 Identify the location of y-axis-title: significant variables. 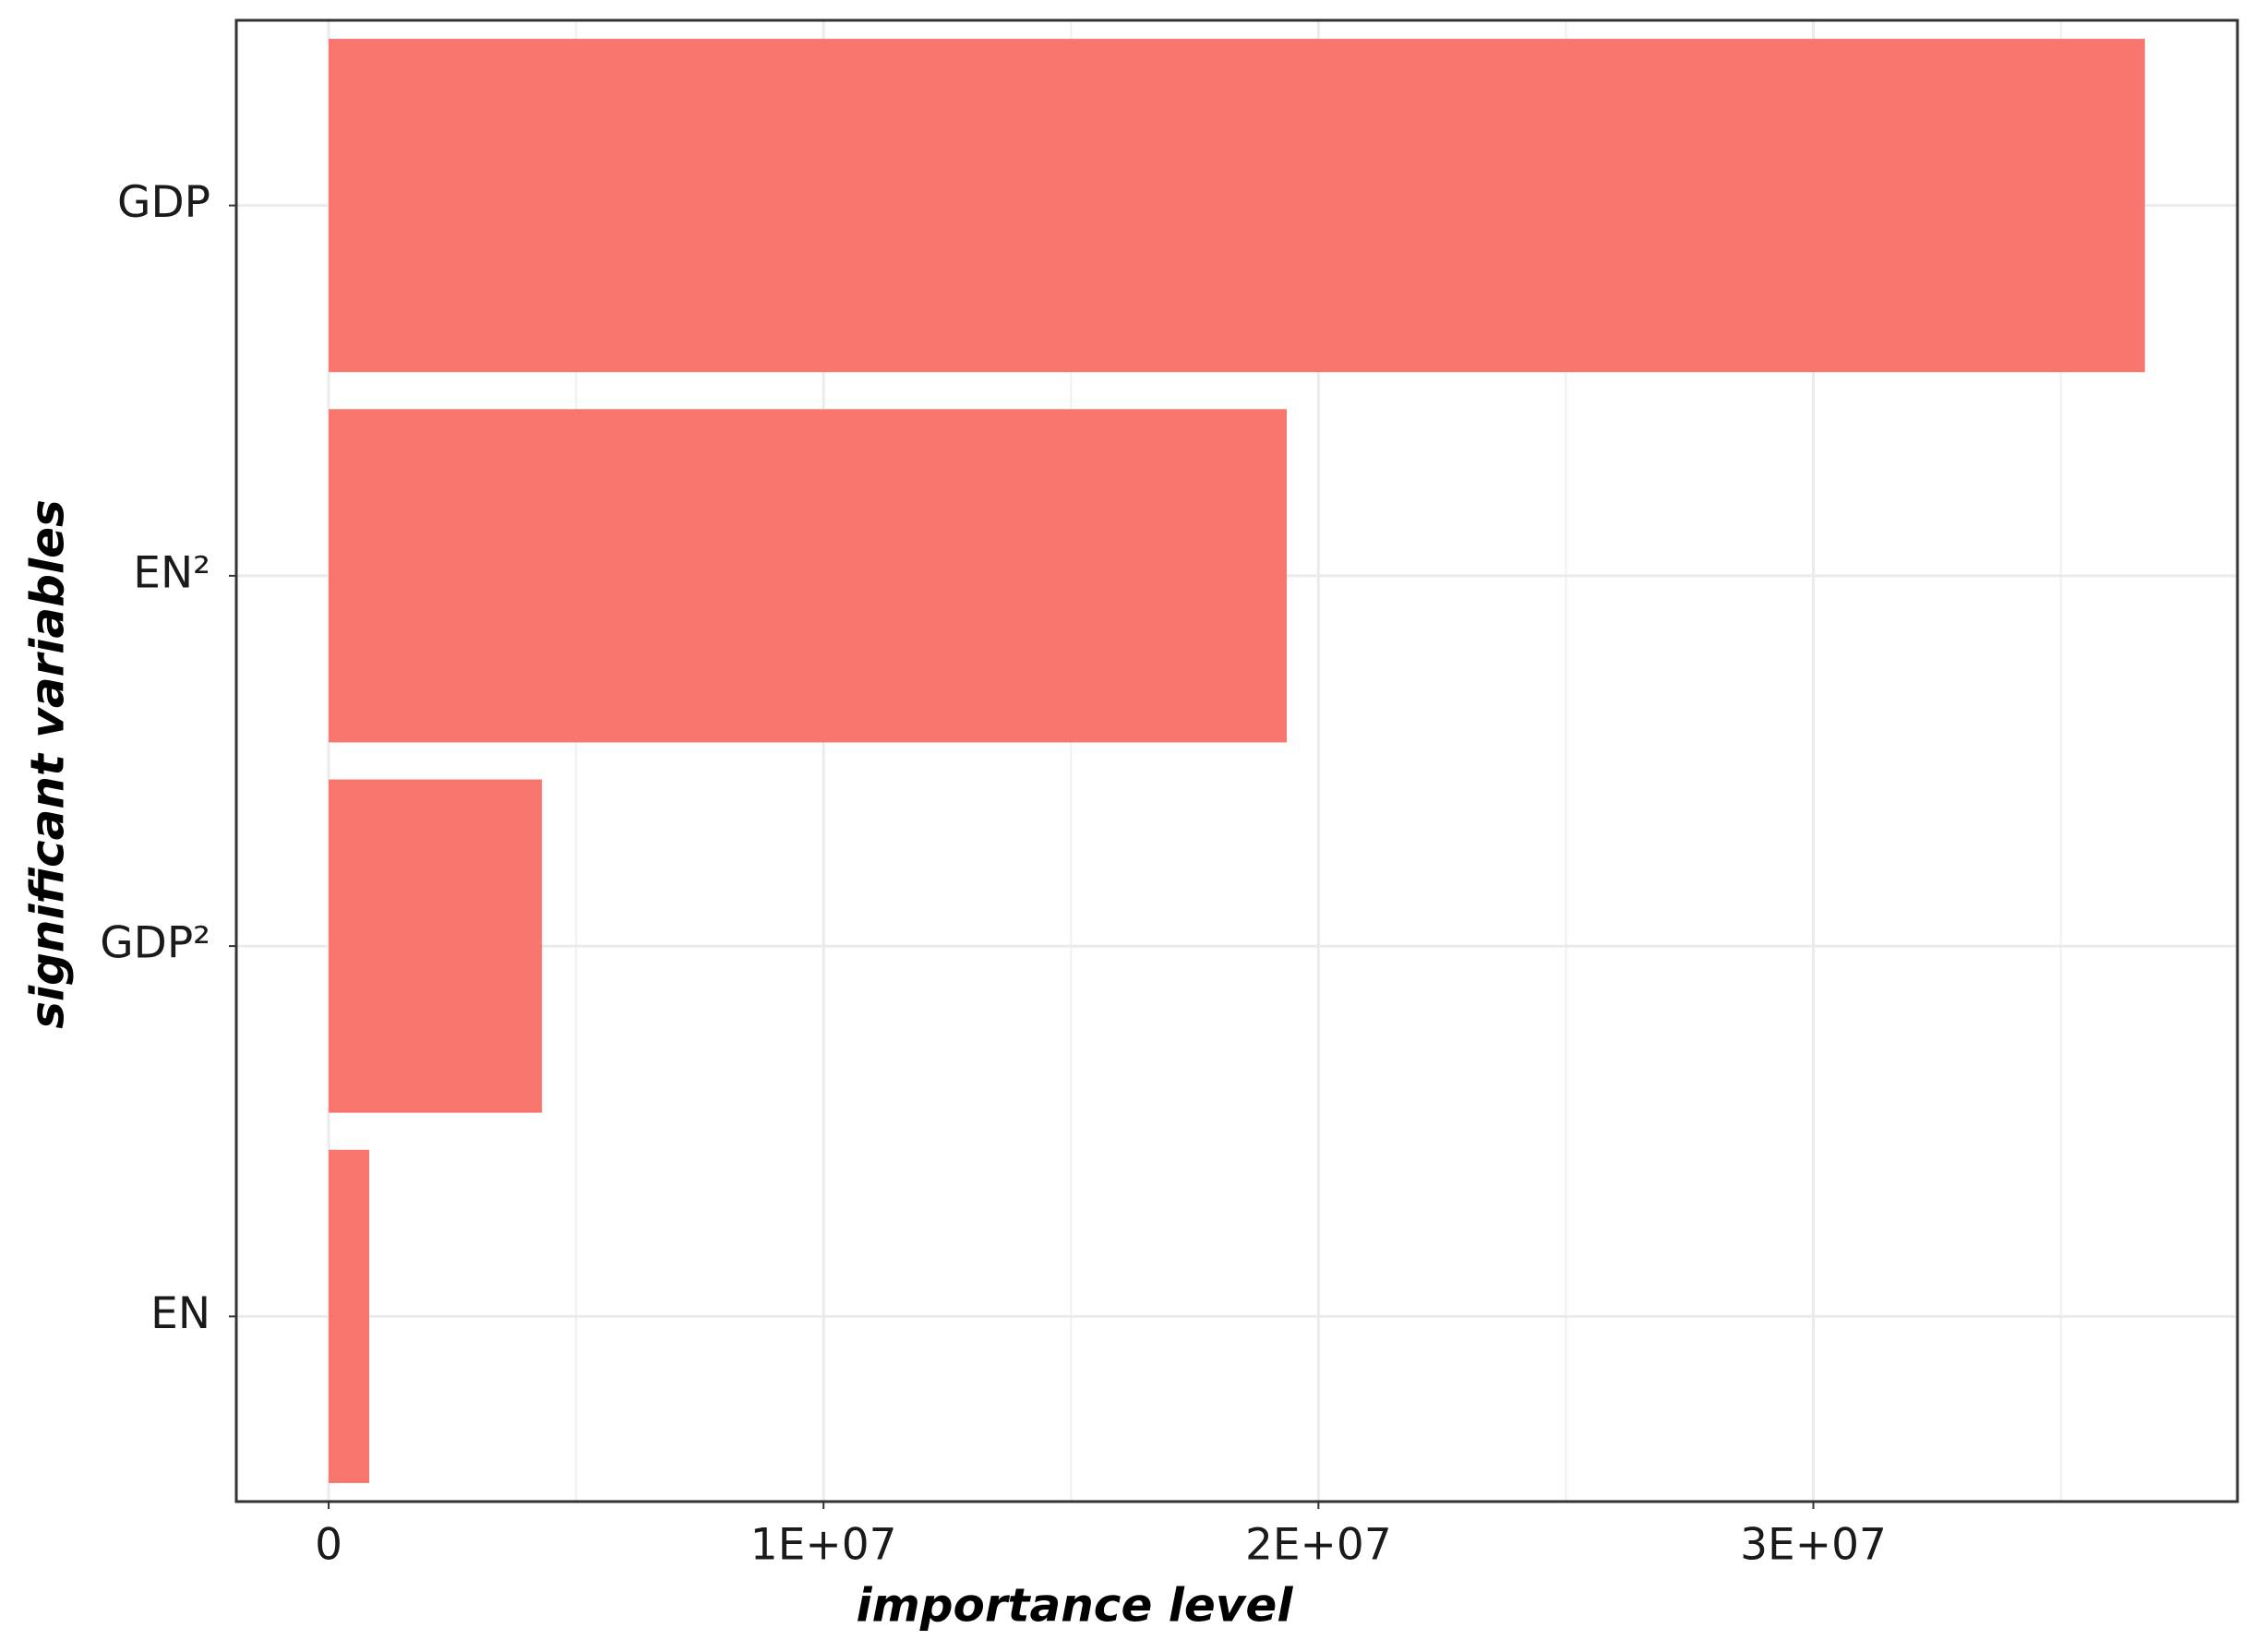
(48, 764).